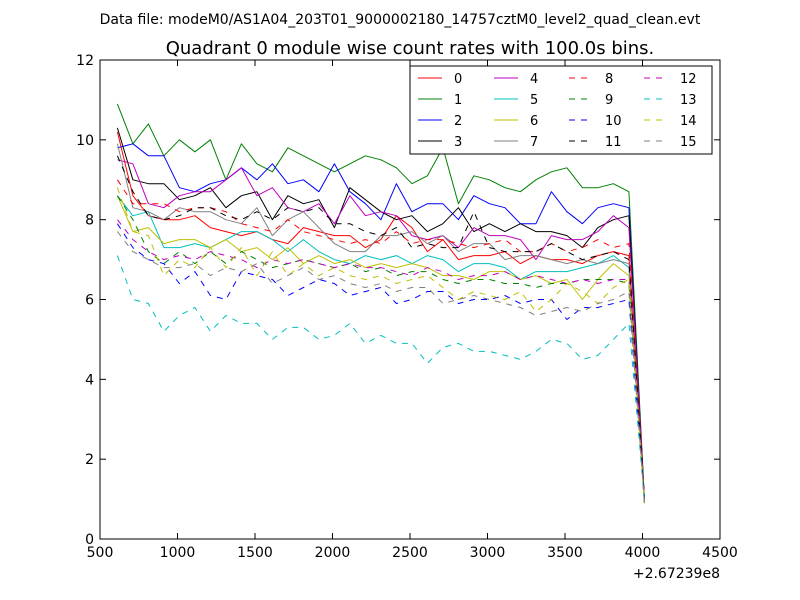  I want to click on x-tick-label: 3500, so click(565, 553).